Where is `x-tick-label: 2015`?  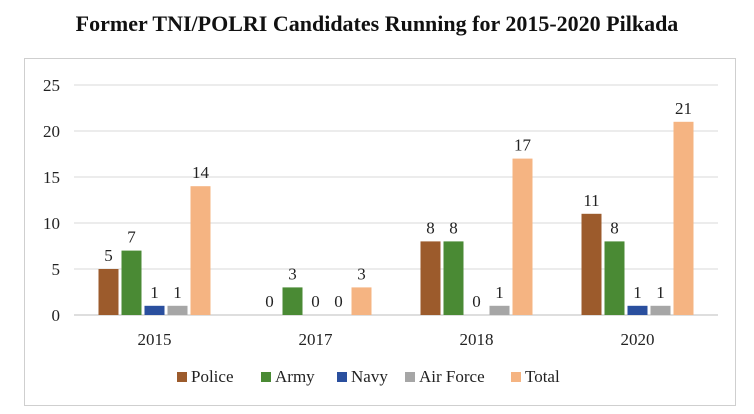 x-tick-label: 2015 is located at coordinates (155, 339).